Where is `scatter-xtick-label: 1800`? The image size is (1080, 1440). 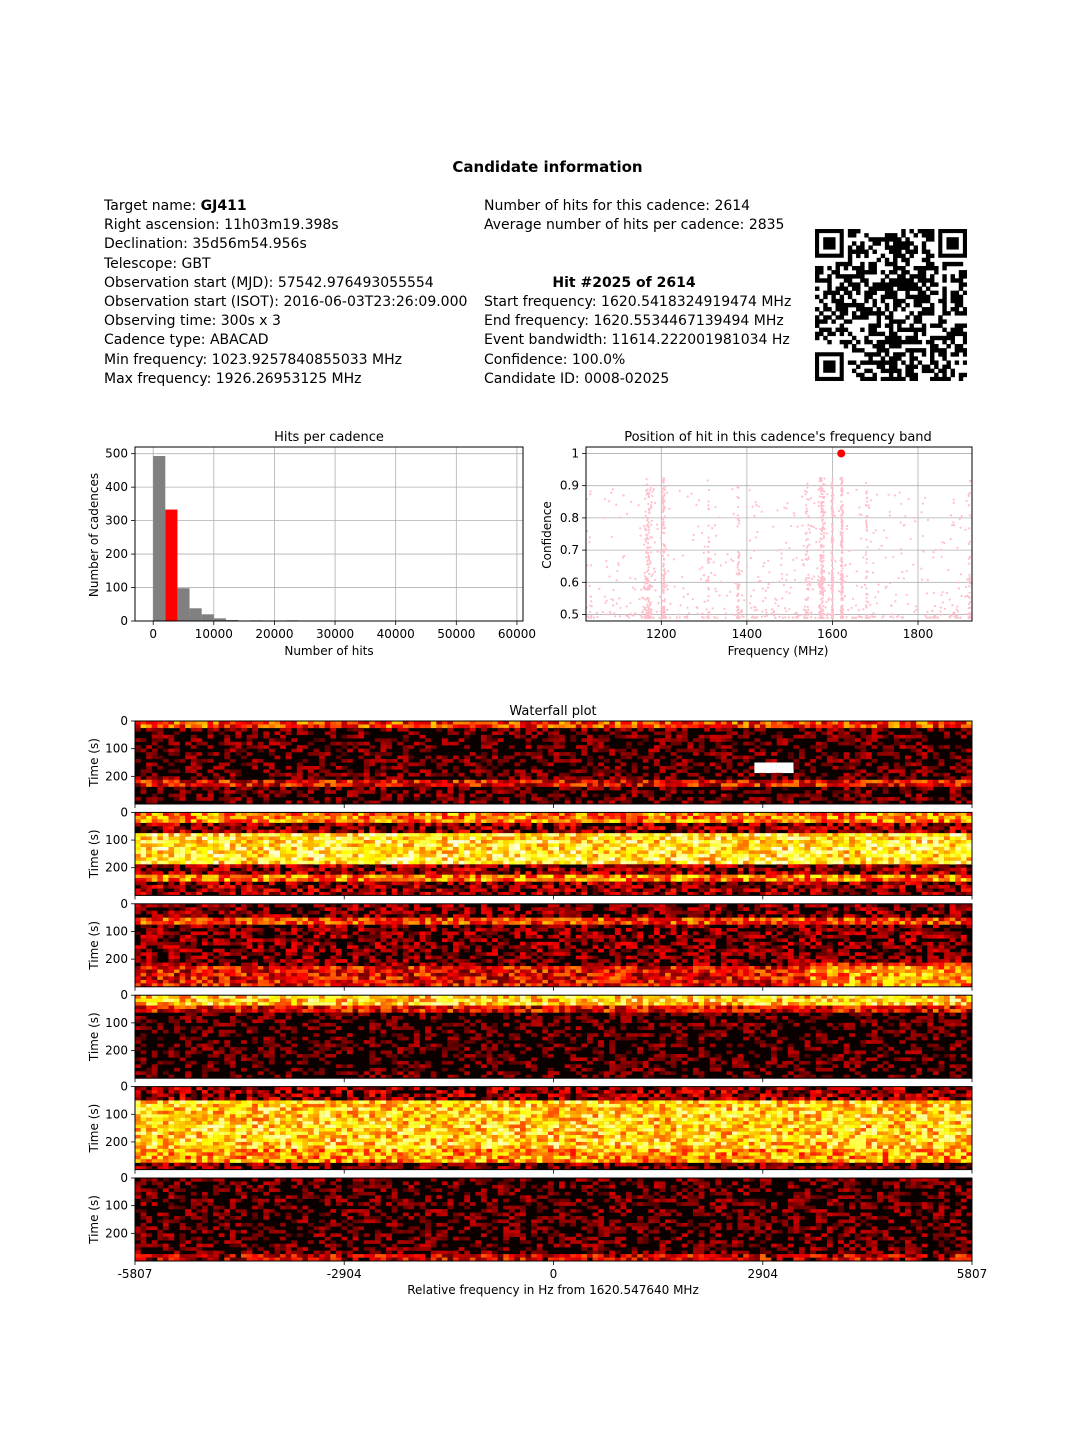
scatter-xtick-label: 1800 is located at coordinates (918, 634).